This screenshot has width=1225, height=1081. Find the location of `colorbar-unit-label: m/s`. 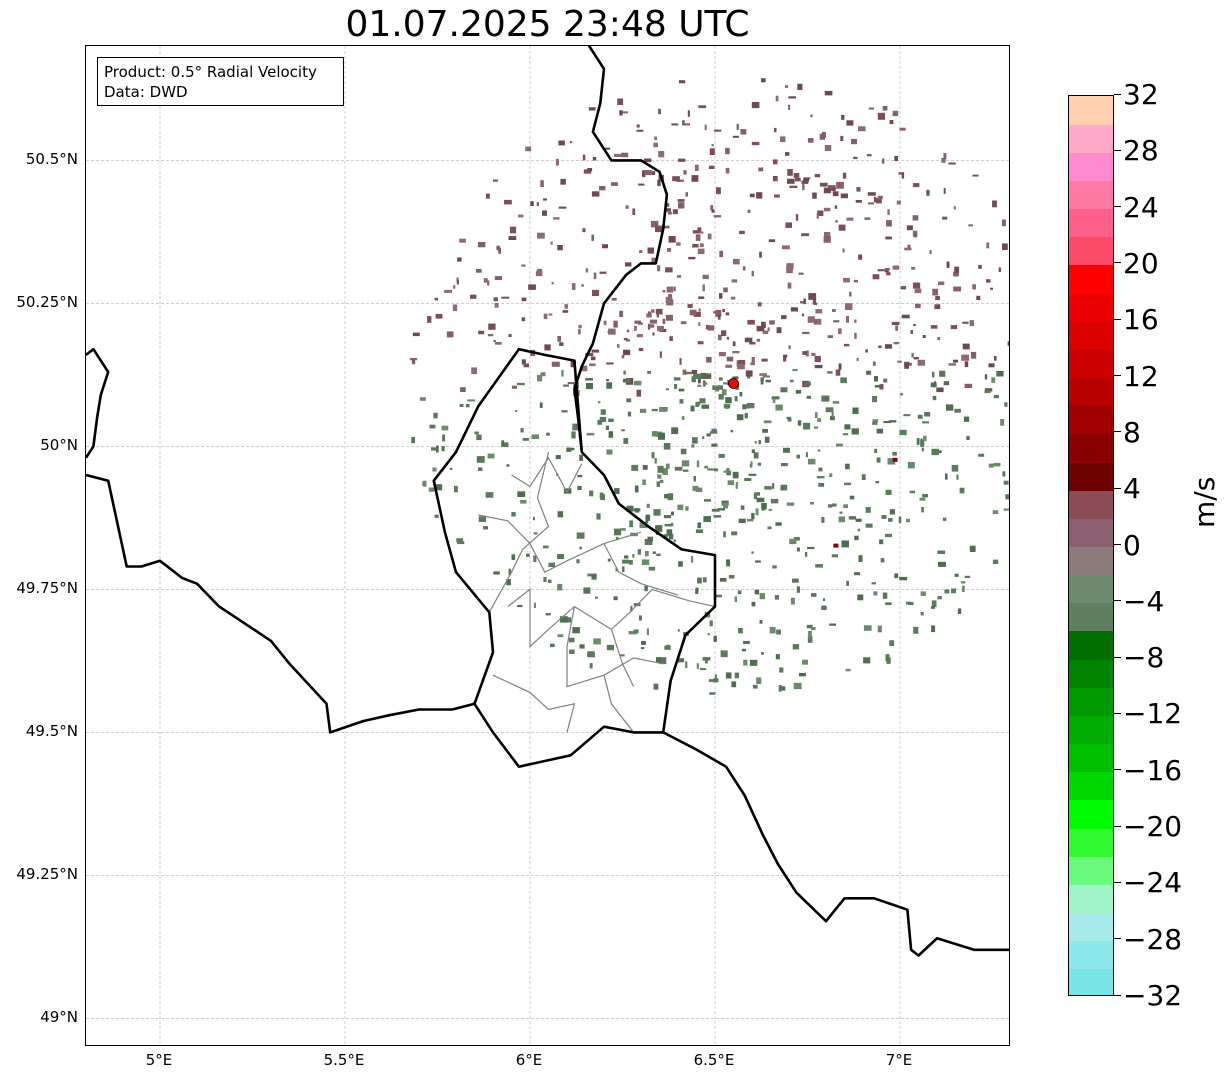

colorbar-unit-label: m/s is located at coordinates (1204, 502).